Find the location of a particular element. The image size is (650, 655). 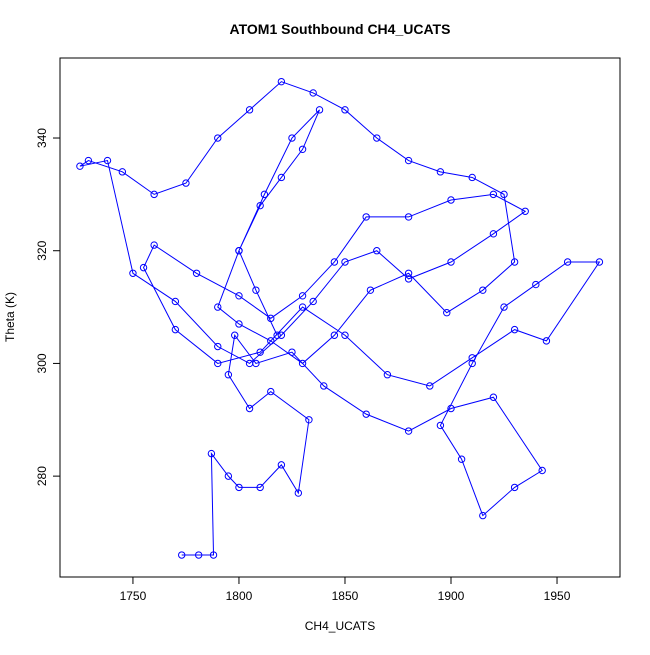

y-tick-label: 320 is located at coordinates (42, 250).